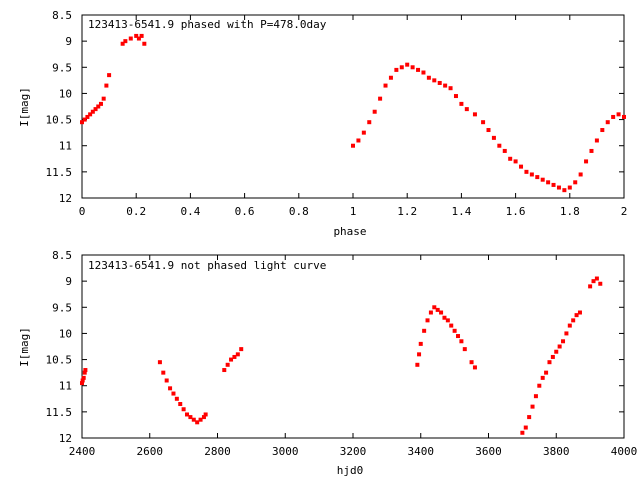 This screenshot has height=480, width=640. What do you see at coordinates (82, 211) in the screenshot?
I see `phased-x-tick-label: 0` at bounding box center [82, 211].